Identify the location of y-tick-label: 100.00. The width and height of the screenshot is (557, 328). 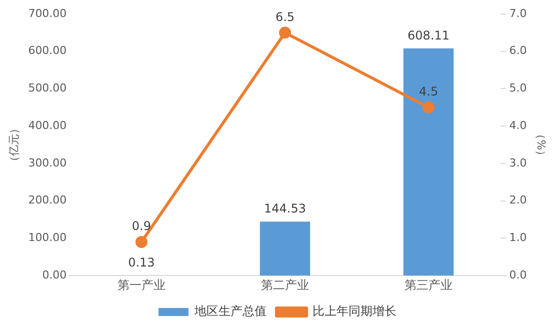
(47, 237).